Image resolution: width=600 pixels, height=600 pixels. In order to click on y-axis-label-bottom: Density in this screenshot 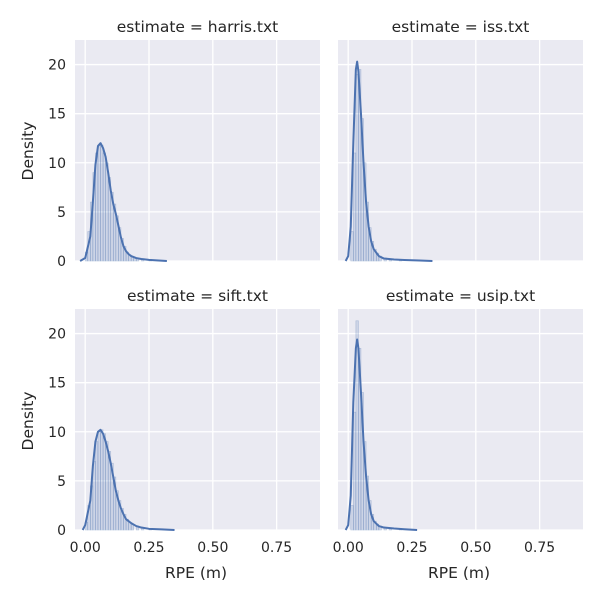, I will do `click(28, 421)`.